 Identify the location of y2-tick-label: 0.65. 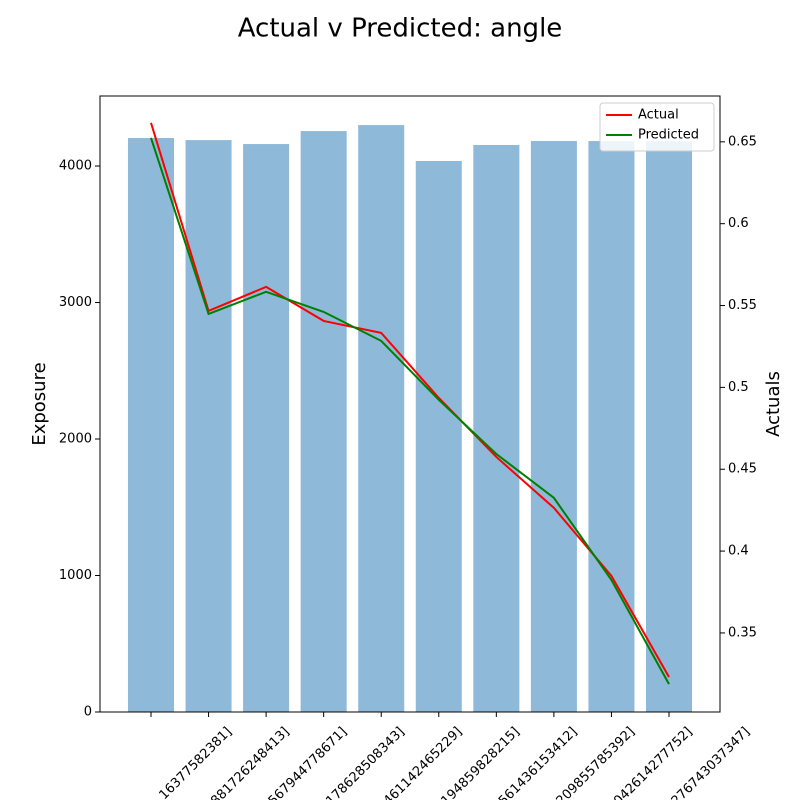
(742, 141).